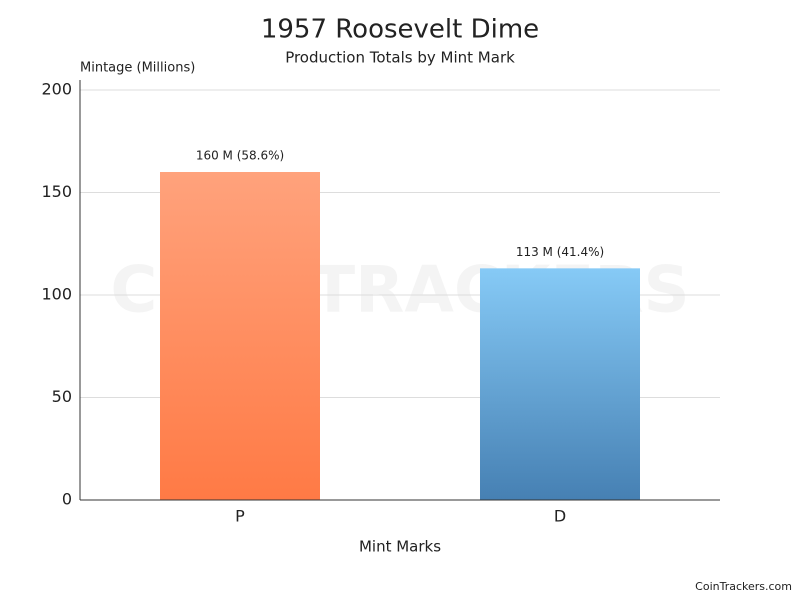  I want to click on data-label: 113 M (41.4%), so click(560, 252).